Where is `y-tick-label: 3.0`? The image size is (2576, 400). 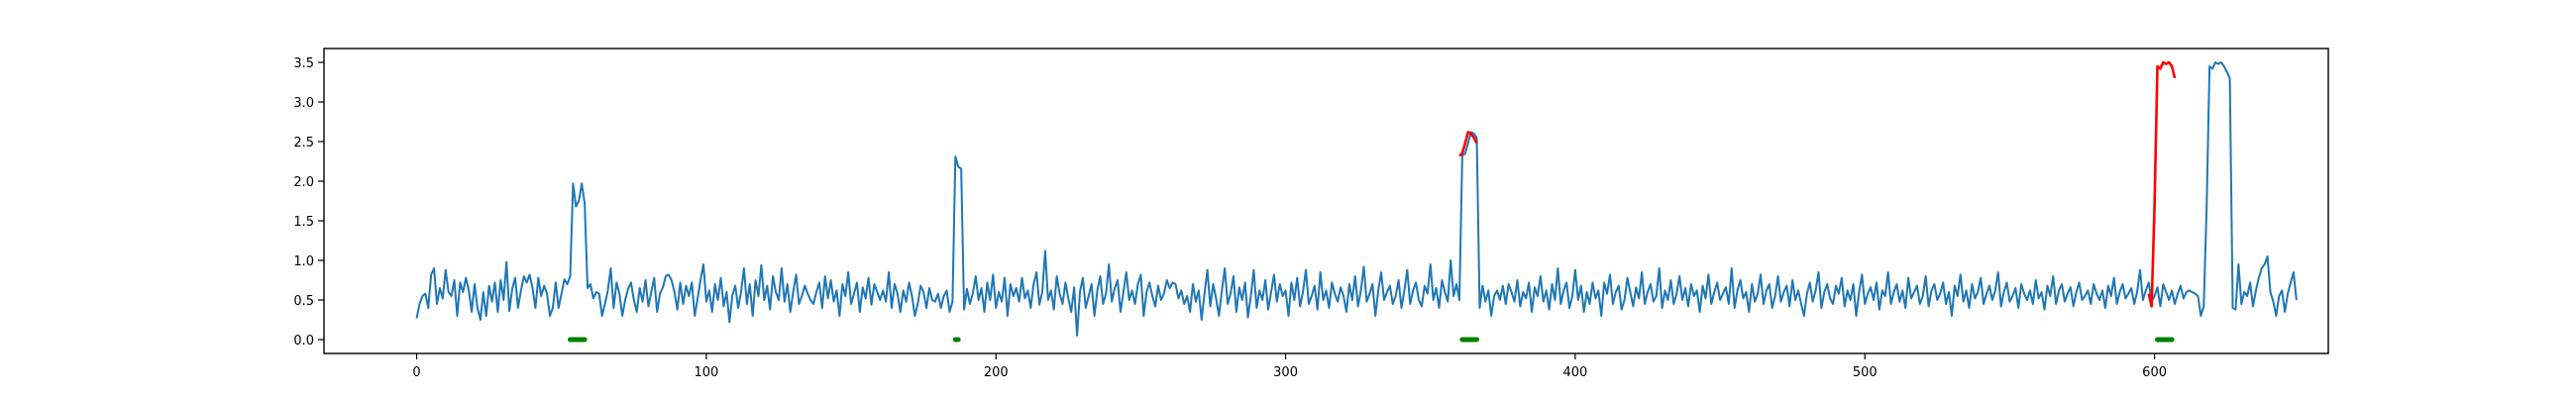
y-tick-label: 3.0 is located at coordinates (303, 103).